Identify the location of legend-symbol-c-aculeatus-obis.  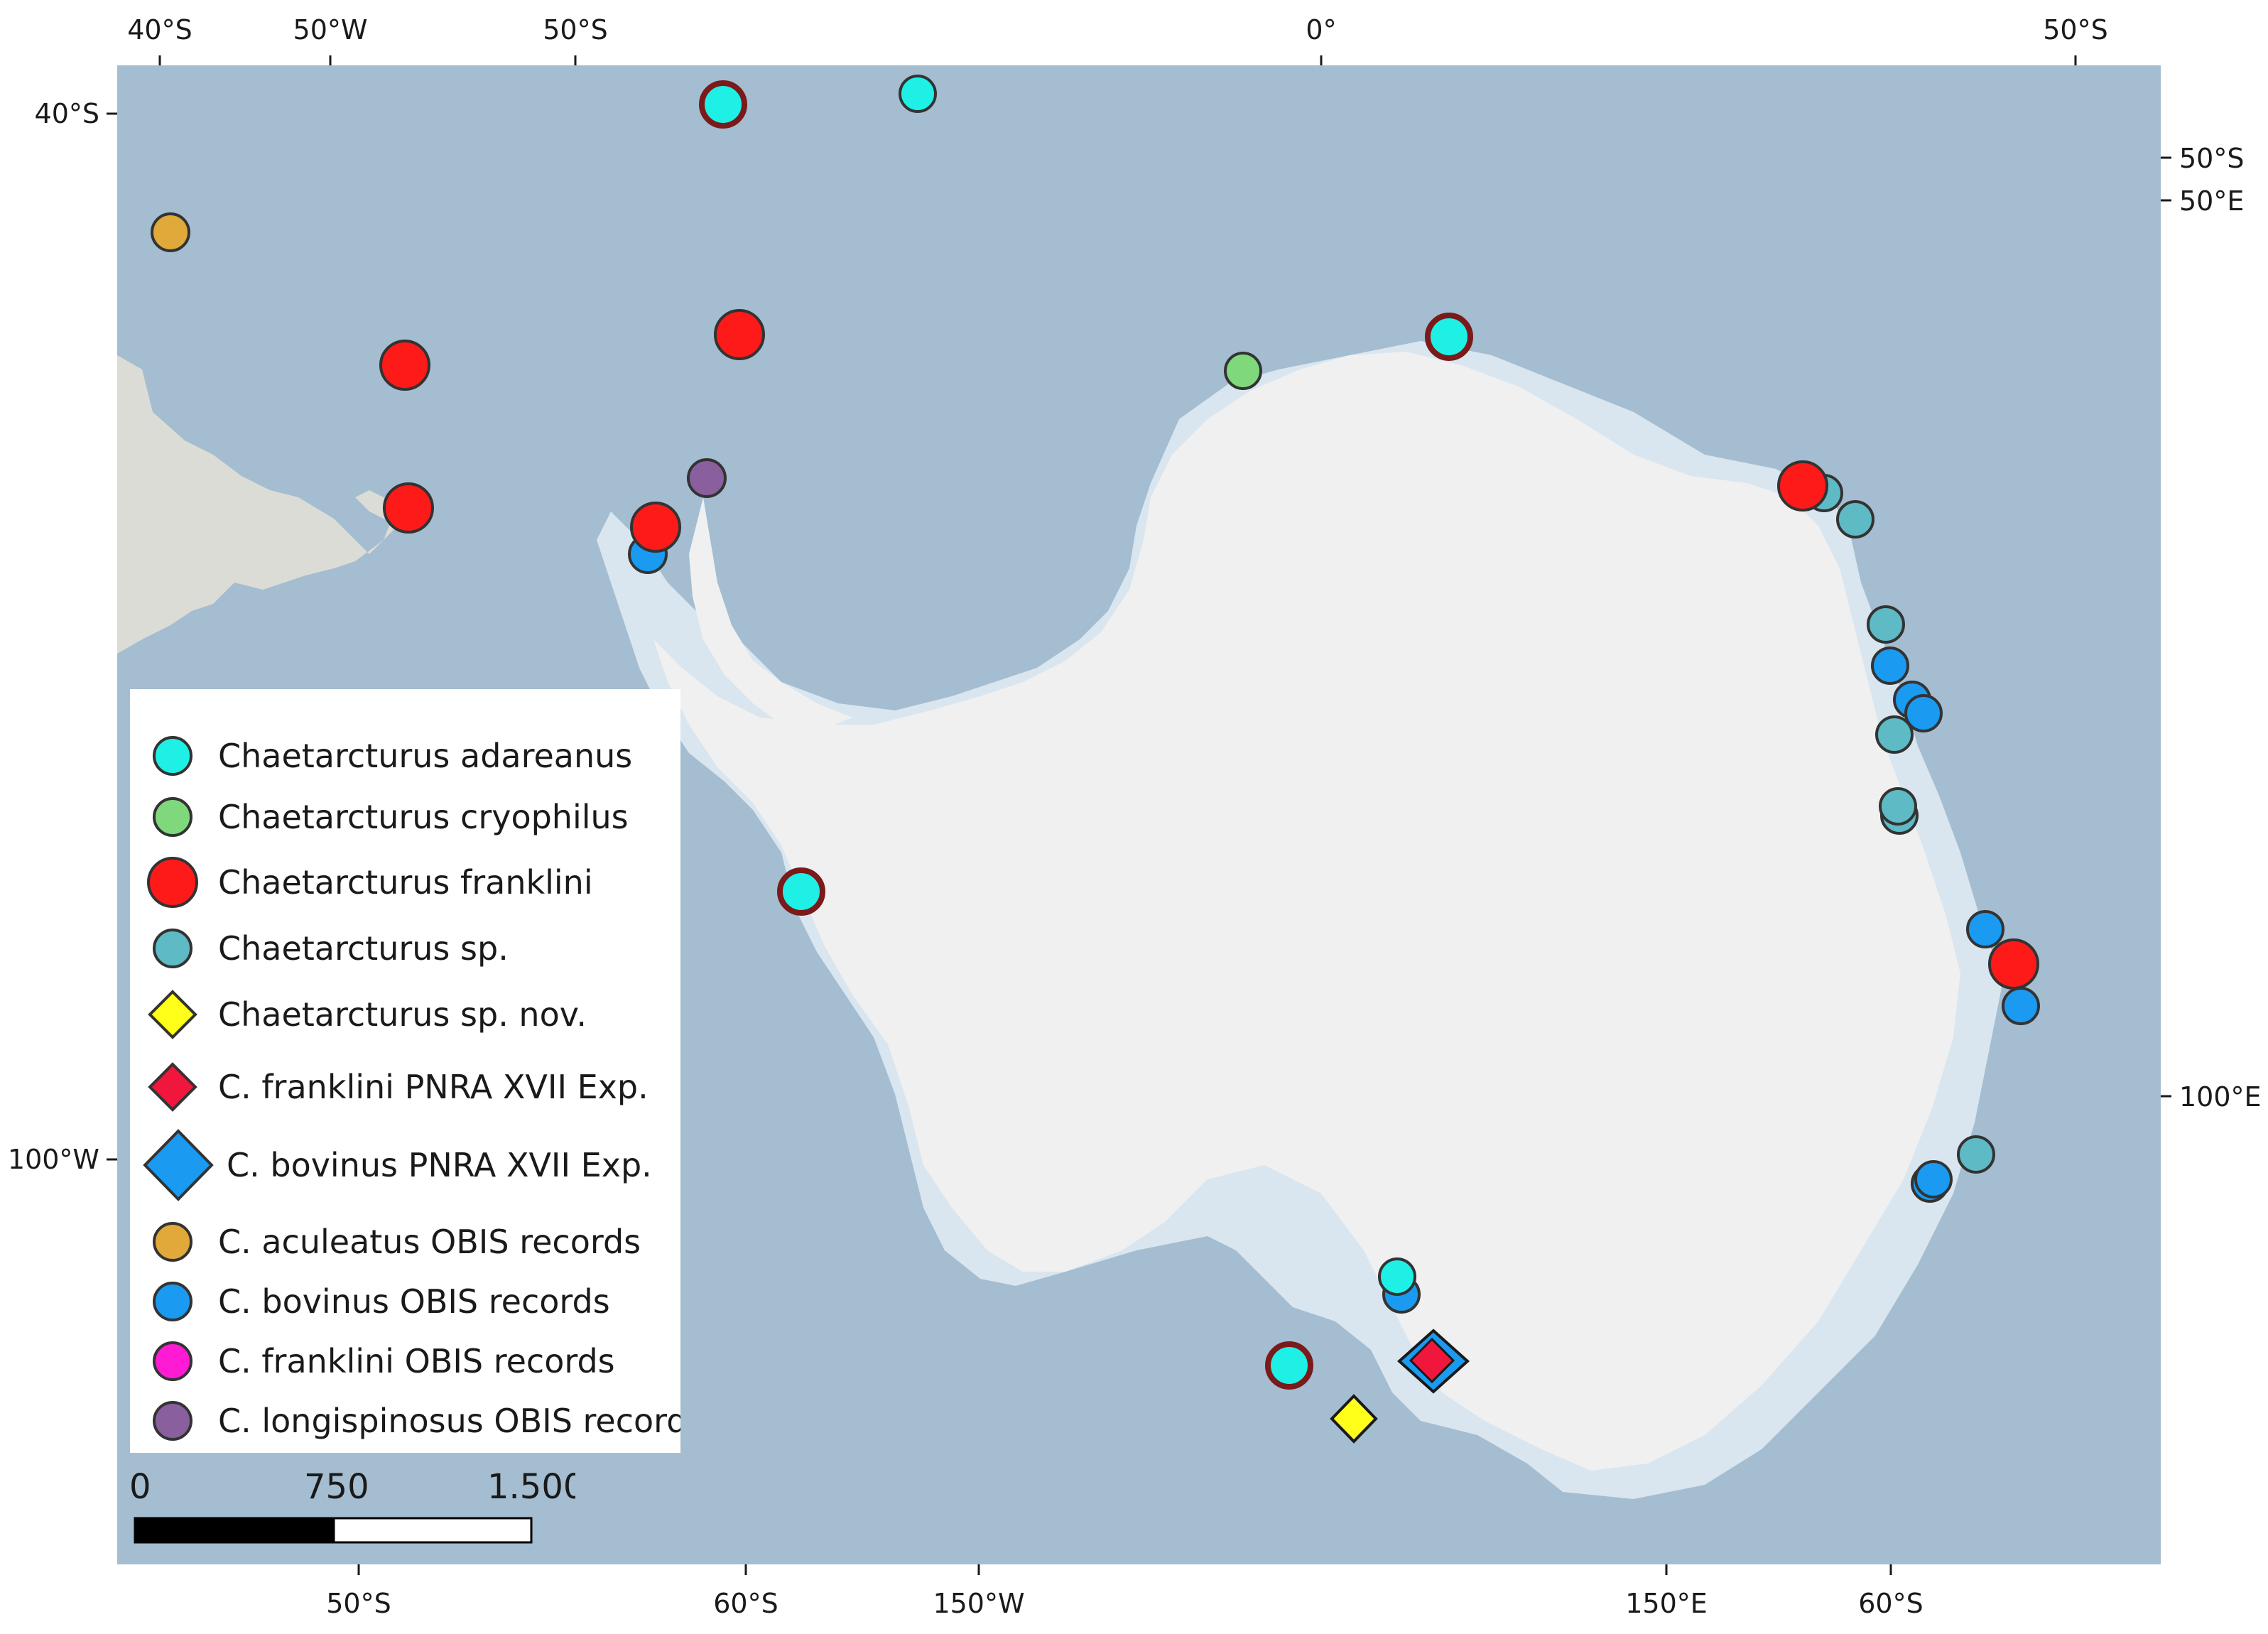
(172, 1242).